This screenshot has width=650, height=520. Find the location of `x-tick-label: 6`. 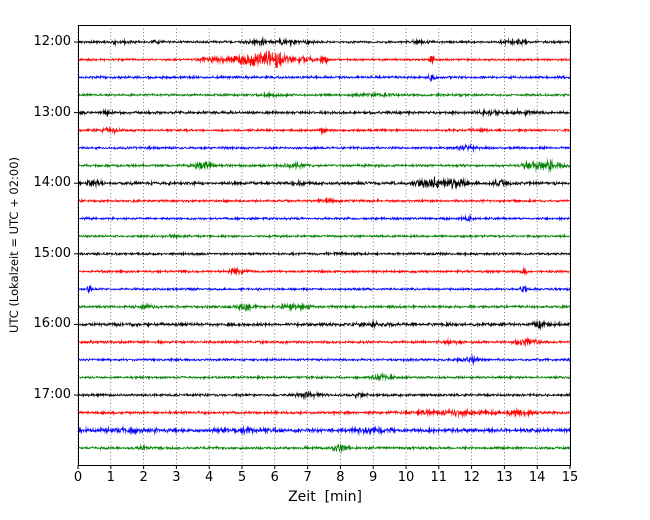

x-tick-label: 6 is located at coordinates (274, 477).